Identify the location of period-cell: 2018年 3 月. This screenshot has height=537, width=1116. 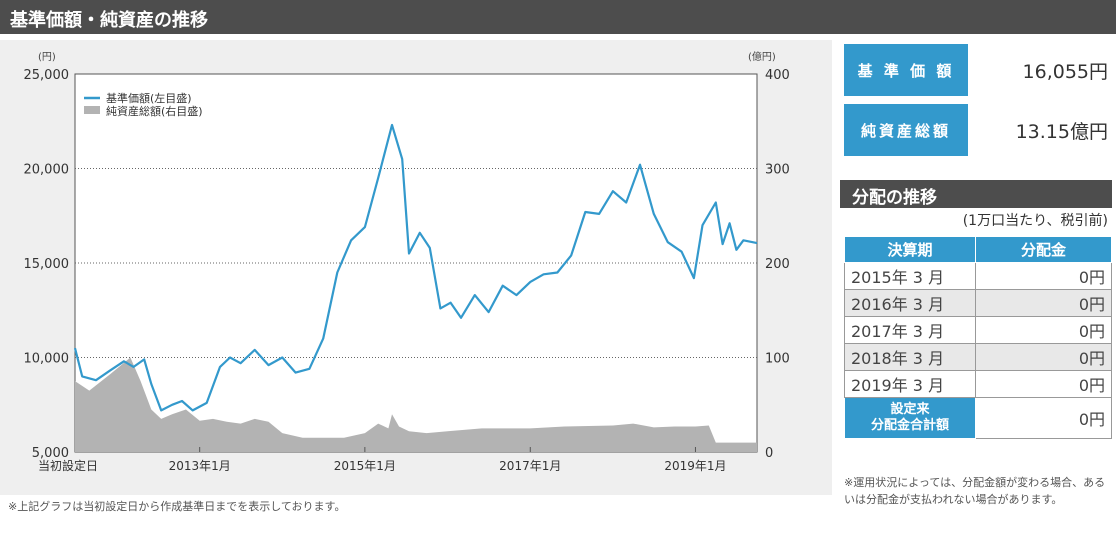
(910, 357).